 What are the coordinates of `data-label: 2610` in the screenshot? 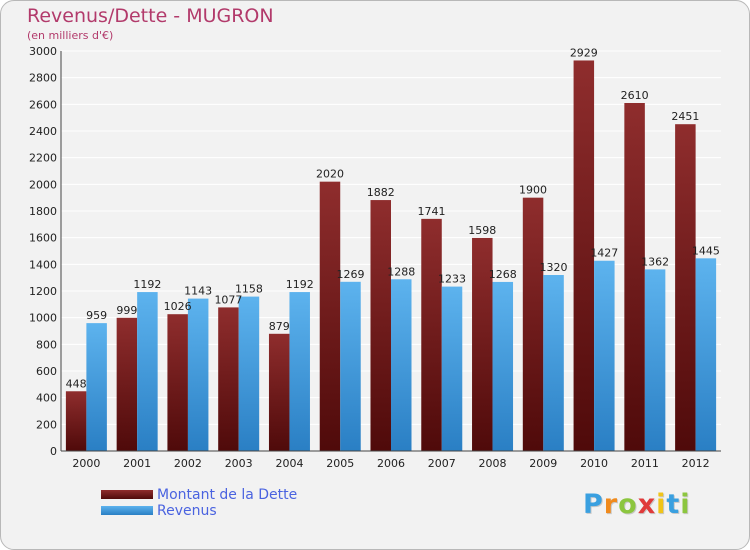 It's located at (635, 95).